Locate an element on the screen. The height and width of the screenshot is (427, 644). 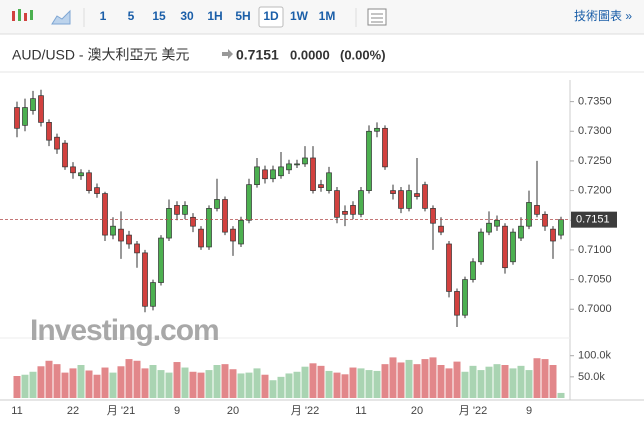
area-icon is located at coordinates (61, 17).